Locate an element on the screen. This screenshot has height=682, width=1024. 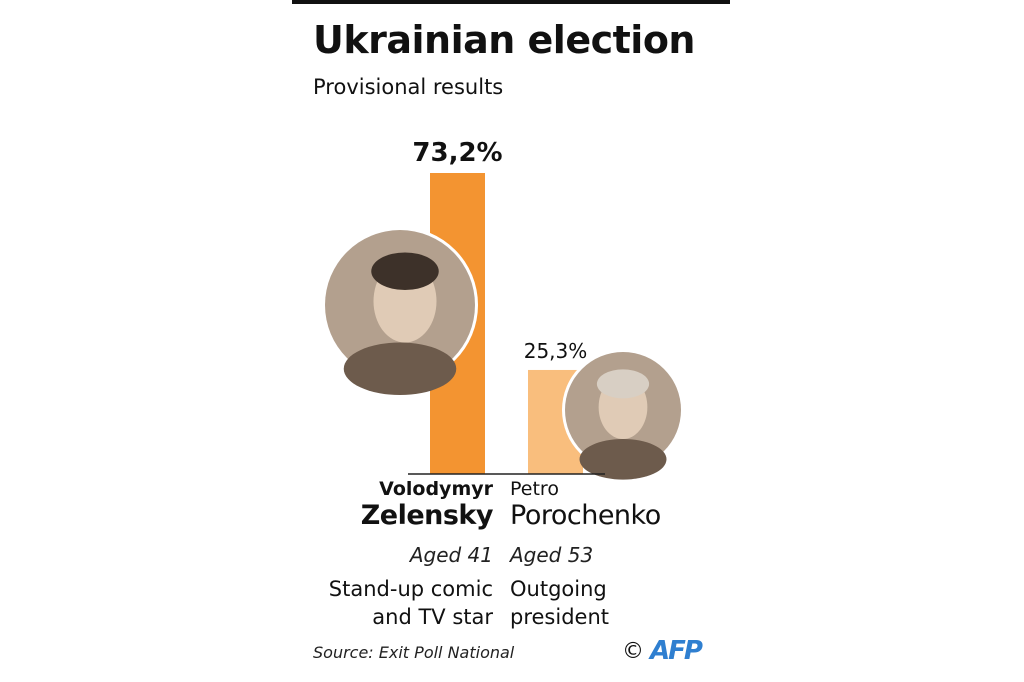
chart-title: Ukrainian election is located at coordinates (504, 40).